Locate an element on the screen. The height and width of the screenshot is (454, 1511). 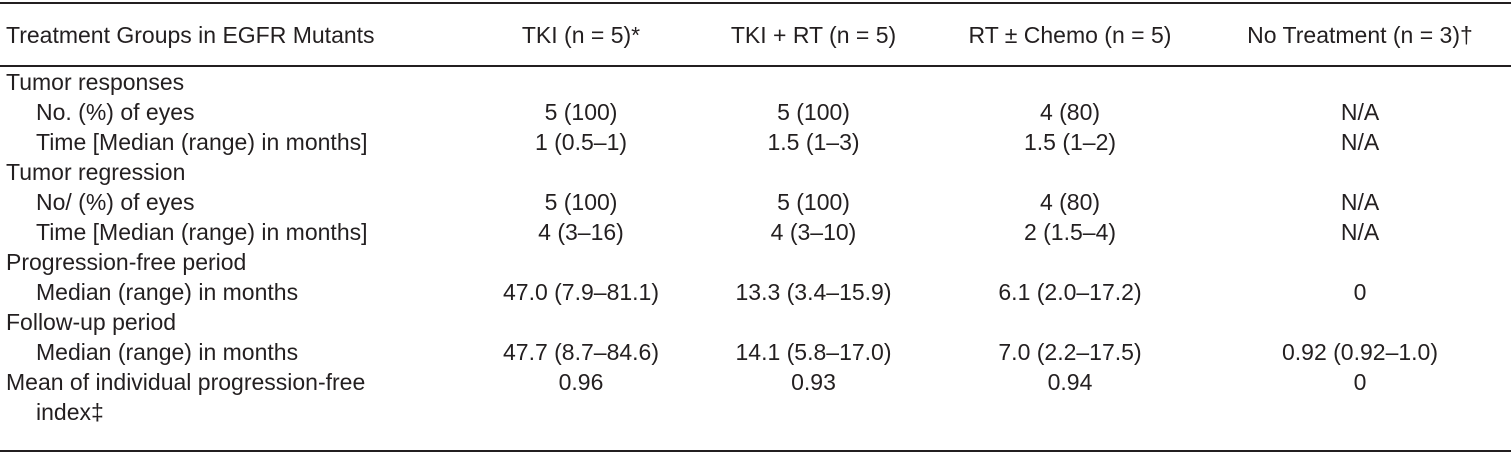
table-top-rule is located at coordinates (755, 3).